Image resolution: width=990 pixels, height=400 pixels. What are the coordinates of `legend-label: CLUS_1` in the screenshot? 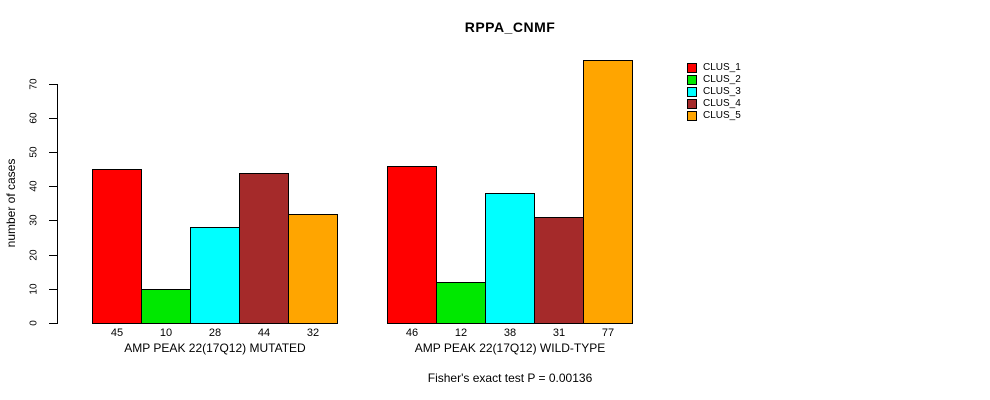 It's located at (722, 67).